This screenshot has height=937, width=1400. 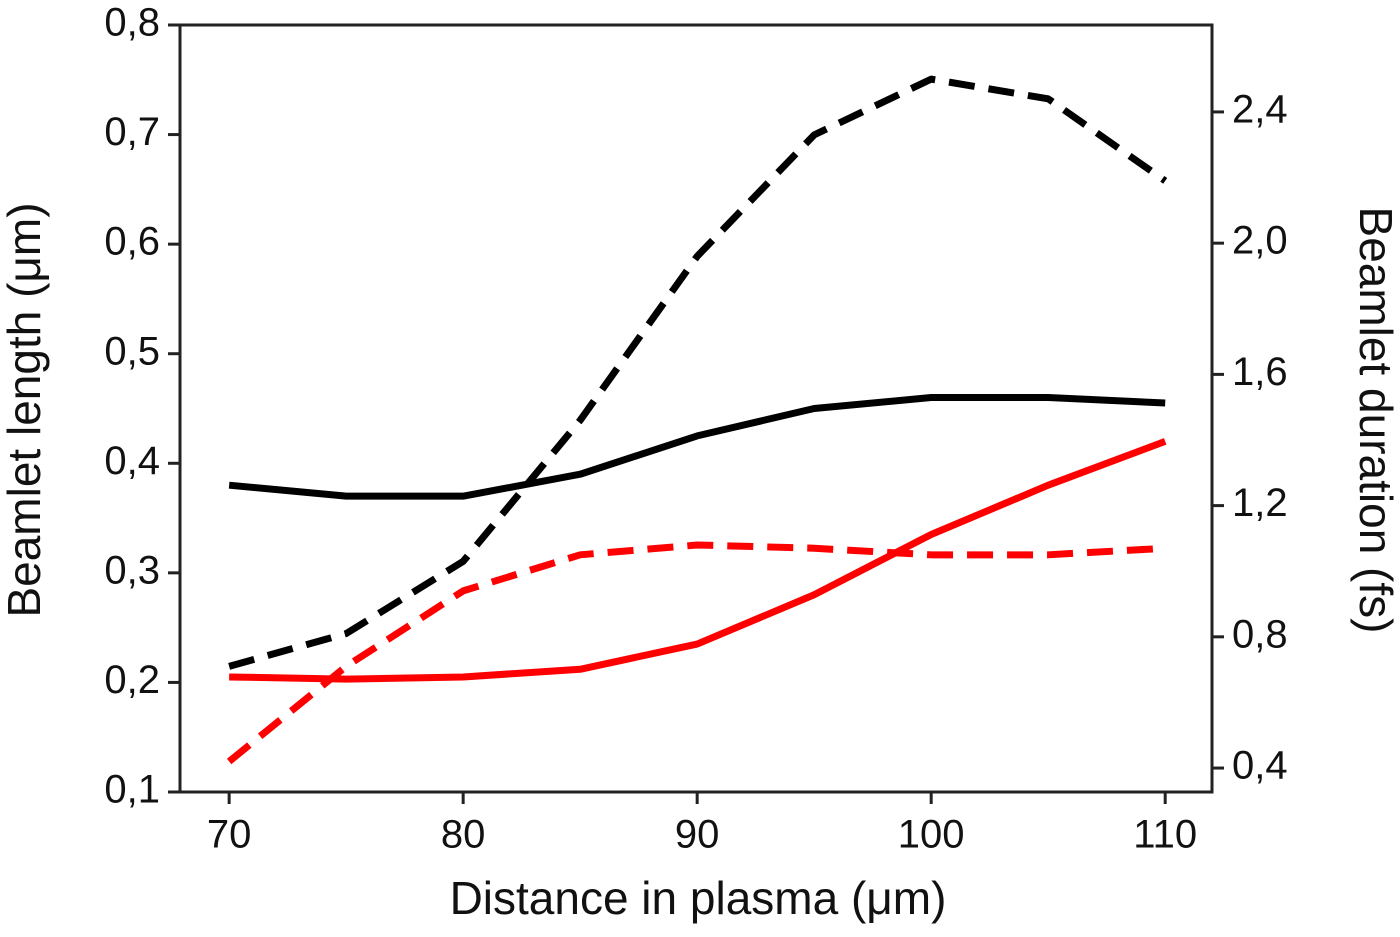 What do you see at coordinates (25, 409) in the screenshot?
I see `y-axis-title: Beamlet length (μm)` at bounding box center [25, 409].